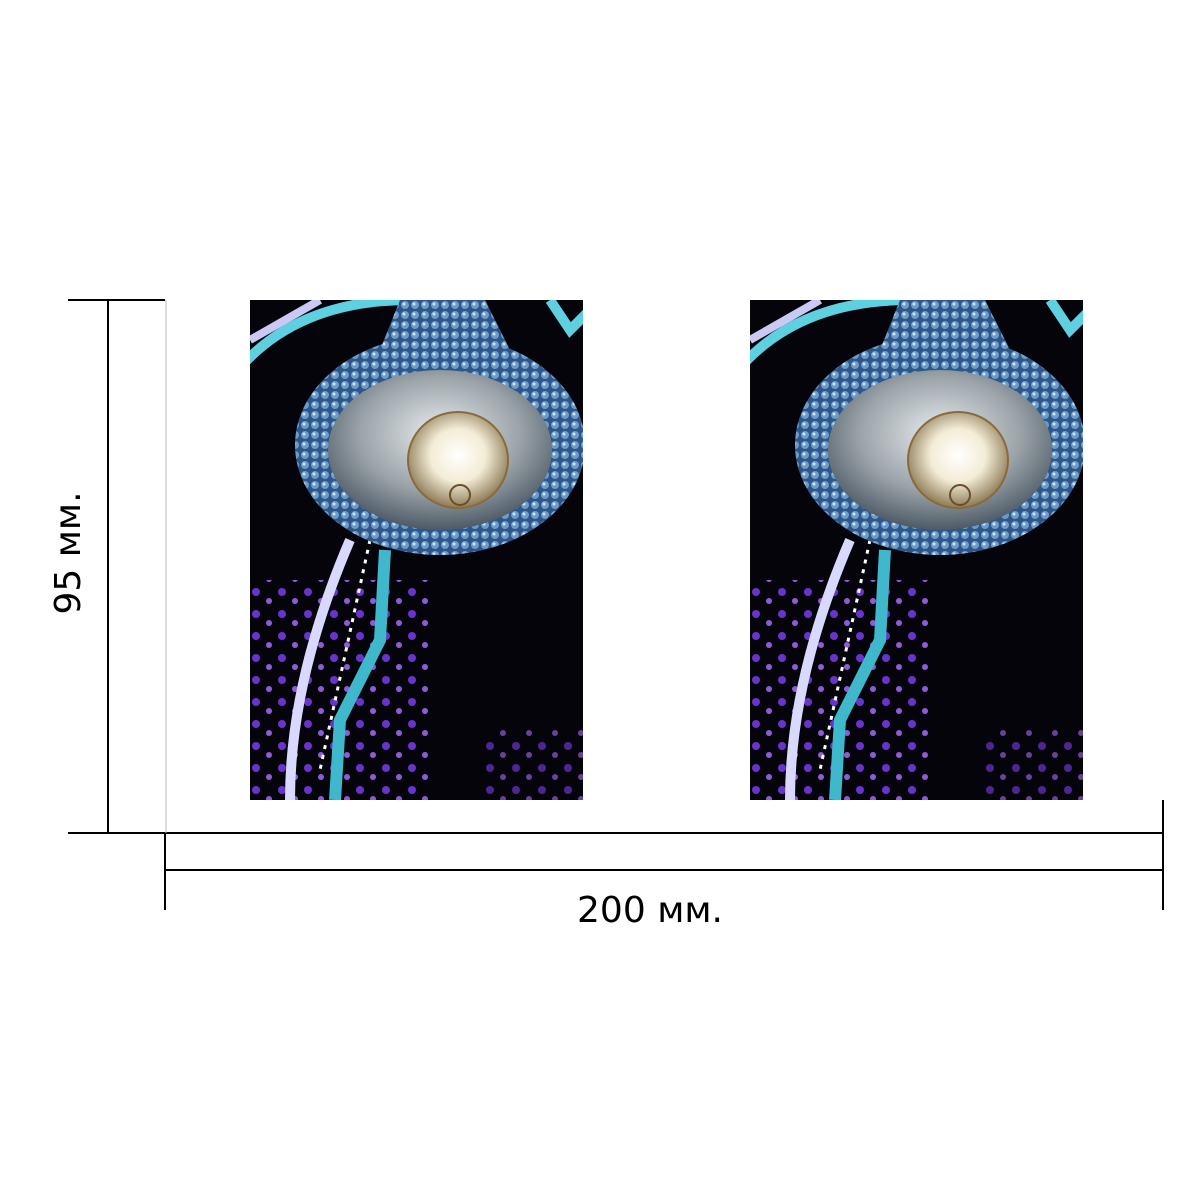 The image size is (1200, 1200). What do you see at coordinates (650, 910) in the screenshot?
I see `width-label: 200 мм.` at bounding box center [650, 910].